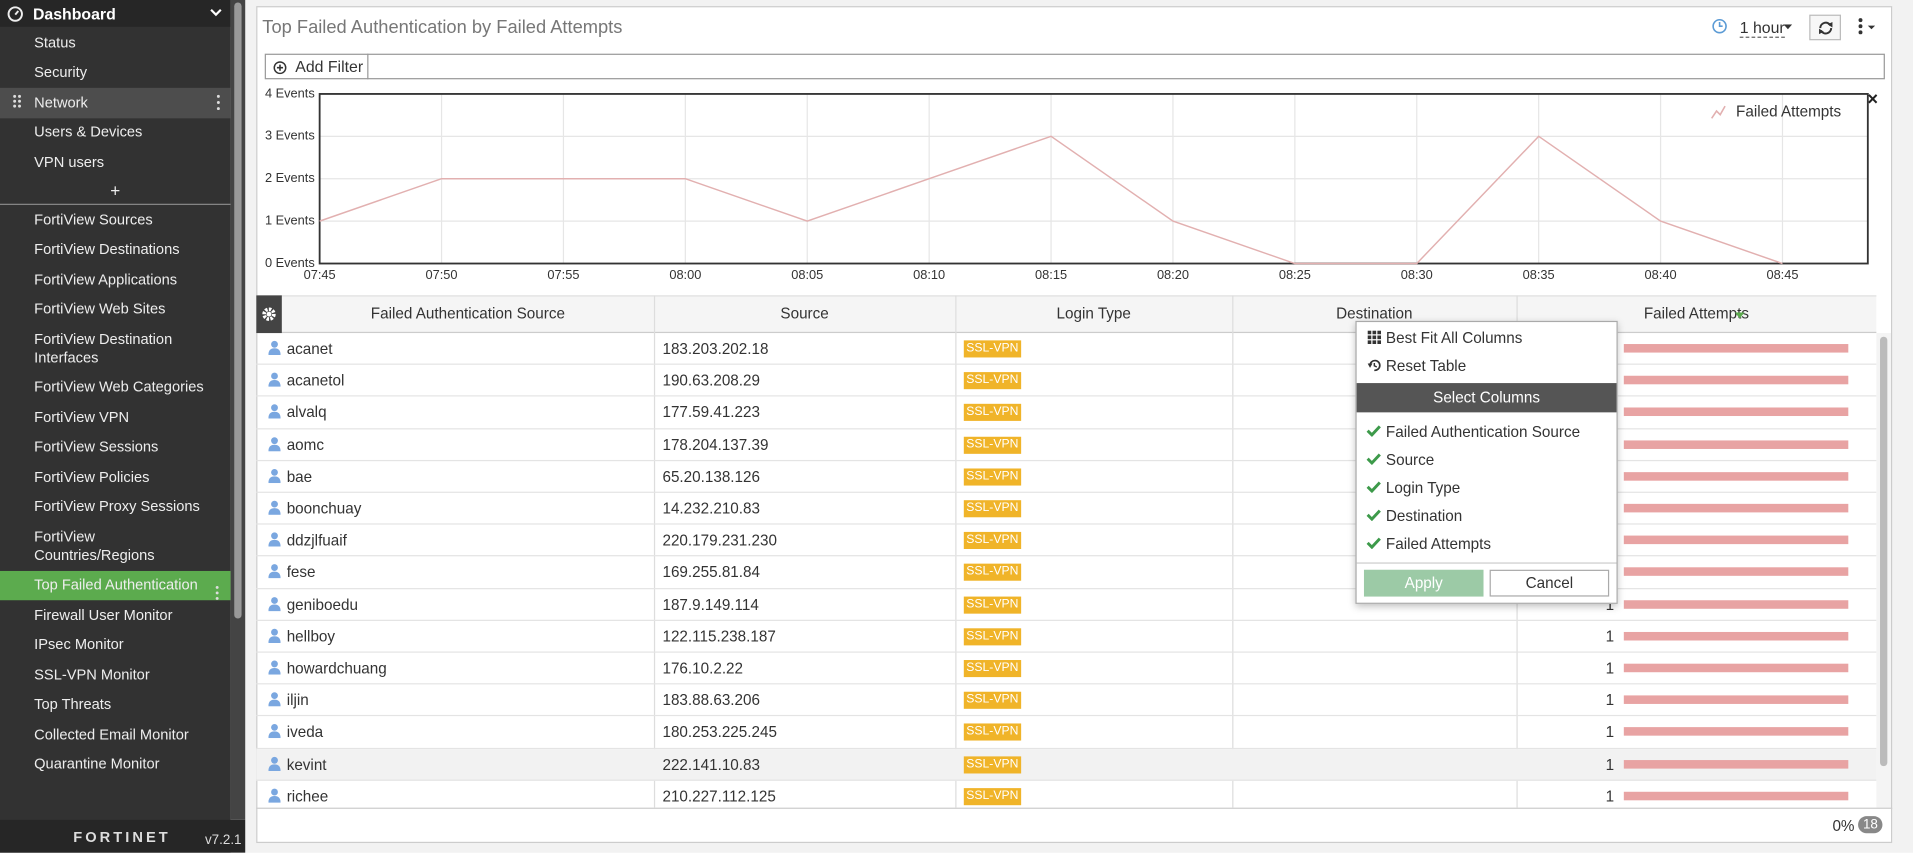 Image resolution: width=1913 pixels, height=853 pixels. Describe the element at coordinates (1066, 733) in the screenshot. I see `table-row: iveda 180.253.225.245 SSL-VPN 1` at that location.